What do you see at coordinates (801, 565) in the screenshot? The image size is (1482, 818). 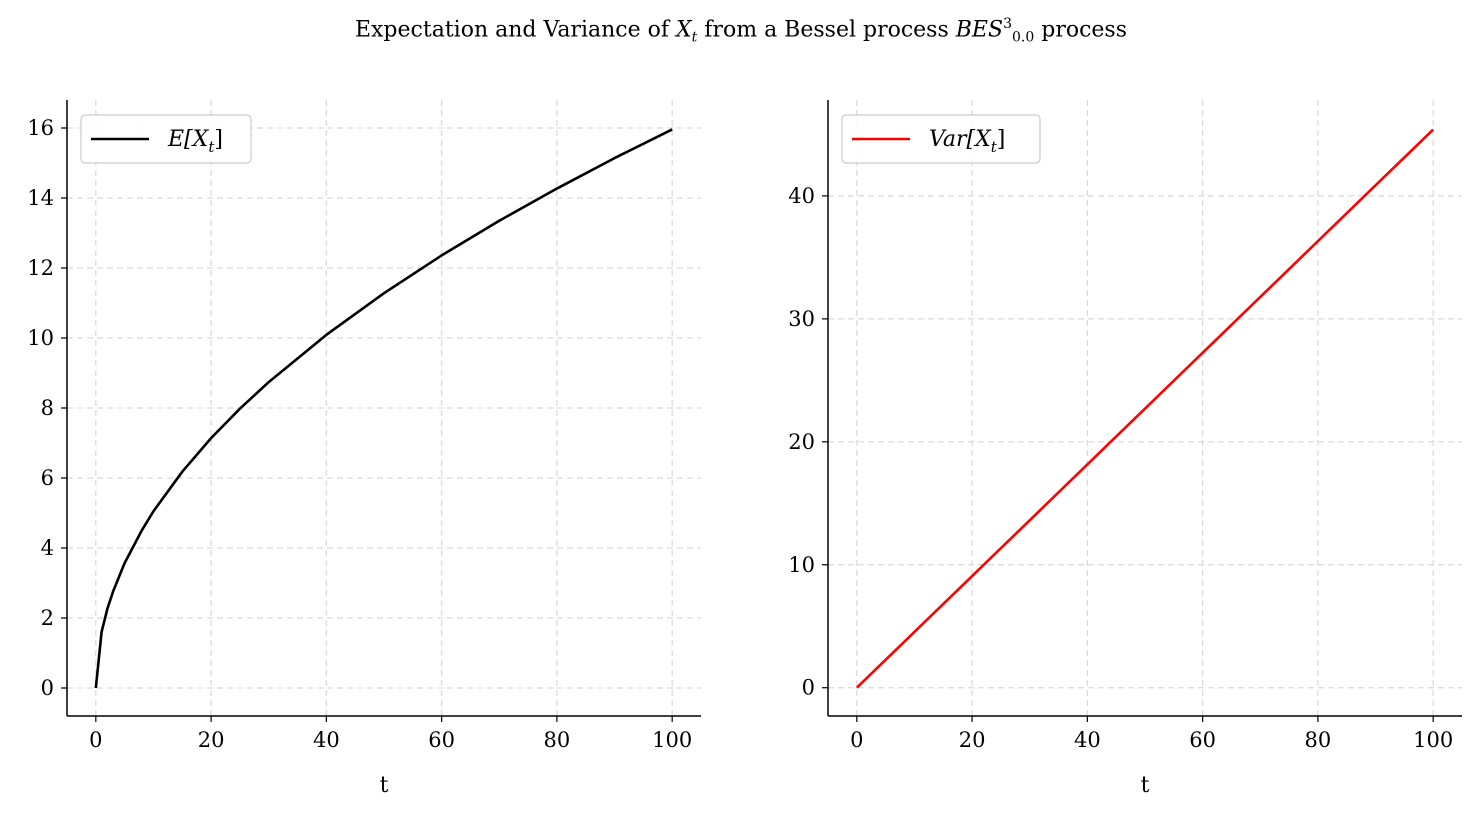 I see `variance-y-tick-label: 10` at bounding box center [801, 565].